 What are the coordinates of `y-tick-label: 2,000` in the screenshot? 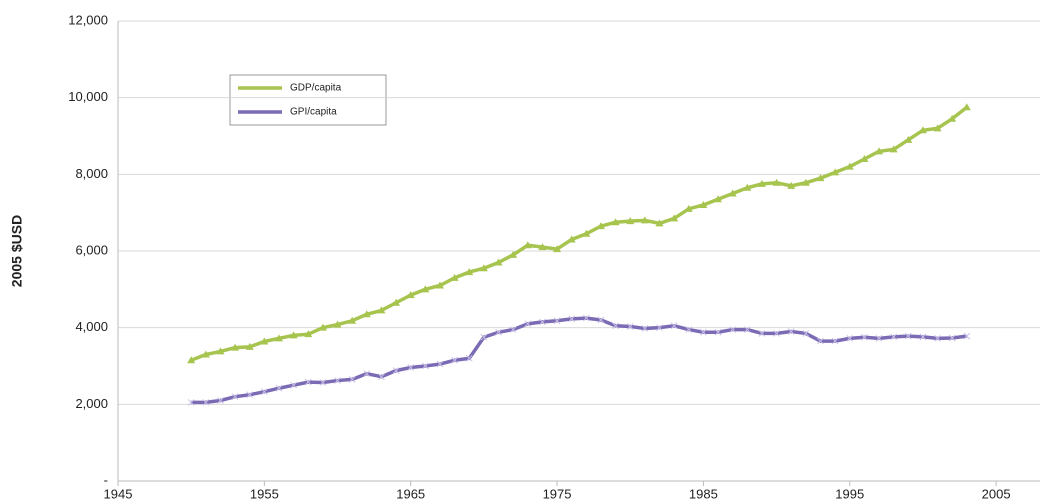 It's located at (91, 403).